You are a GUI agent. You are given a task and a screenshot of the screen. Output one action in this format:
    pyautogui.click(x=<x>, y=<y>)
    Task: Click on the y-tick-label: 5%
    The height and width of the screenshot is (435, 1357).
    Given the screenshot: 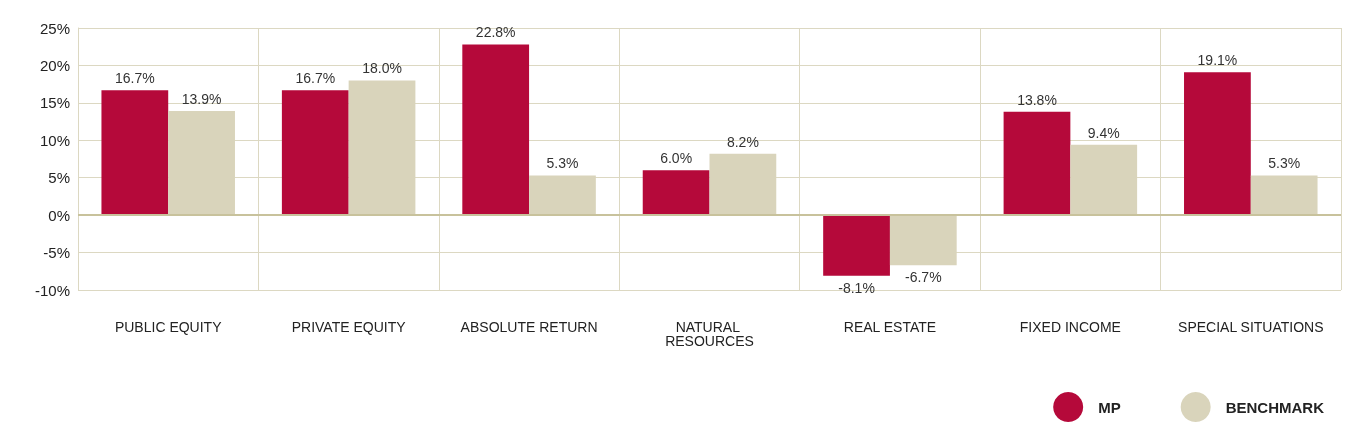 What is the action you would take?
    pyautogui.click(x=59, y=178)
    